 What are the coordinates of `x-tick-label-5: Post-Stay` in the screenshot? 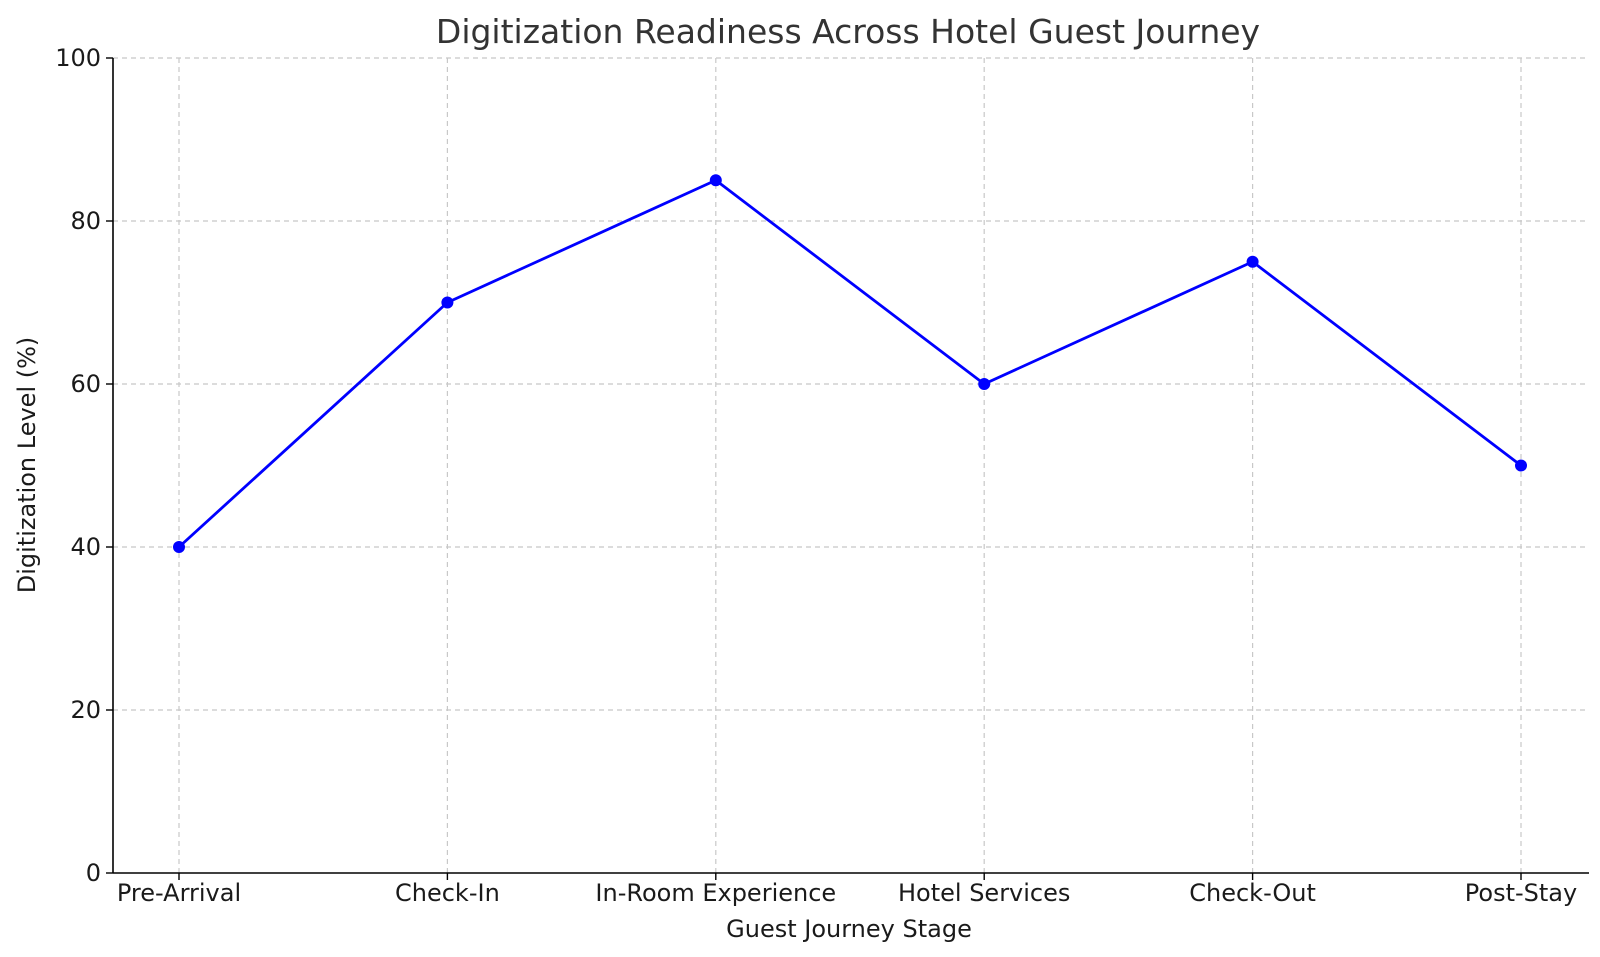 It's located at (1521, 893).